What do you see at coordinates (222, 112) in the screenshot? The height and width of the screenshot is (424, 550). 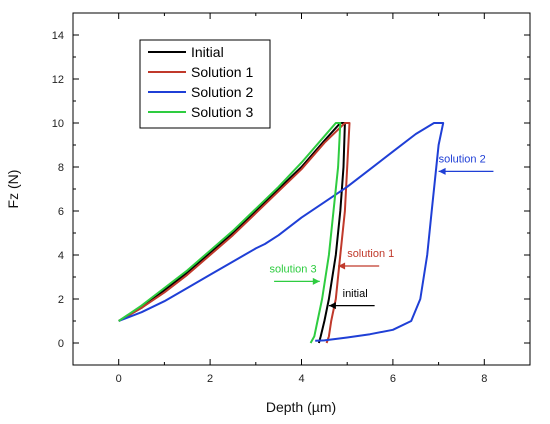 I see `legend-label: Solution 3` at bounding box center [222, 112].